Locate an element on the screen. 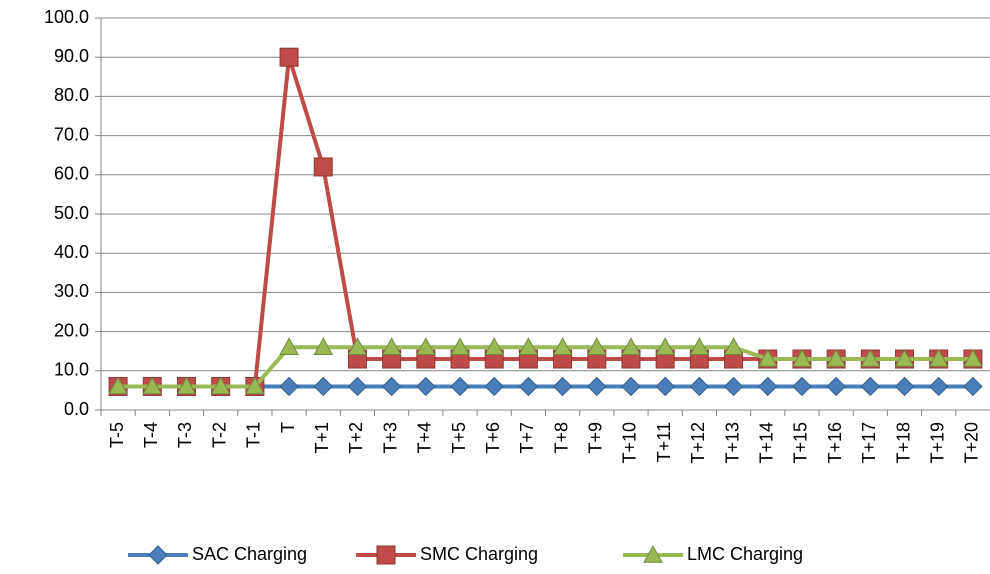 This screenshot has height=574, width=990. x-tick-label: T-1 is located at coordinates (254, 435).